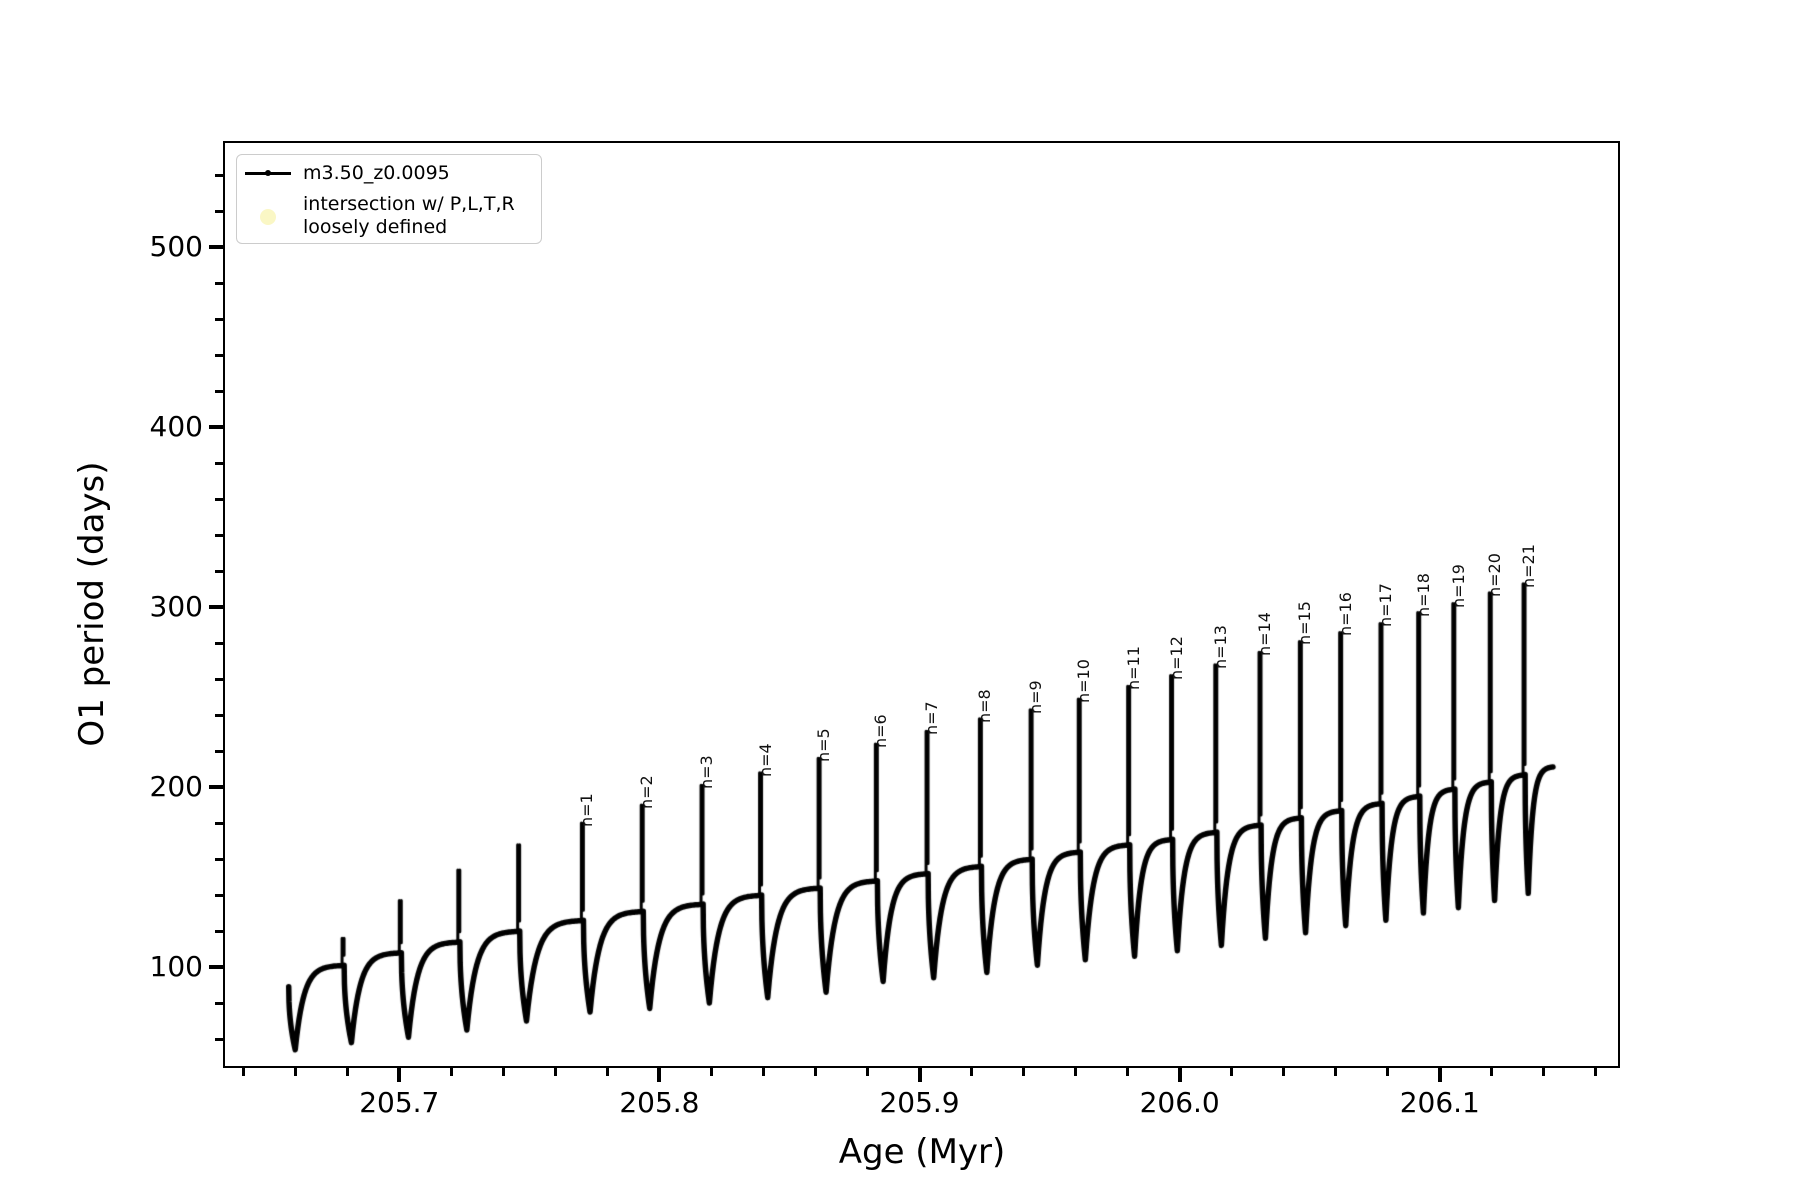  Describe the element at coordinates (922, 1152) in the screenshot. I see `x-axis-label: Age (Myr)` at that location.